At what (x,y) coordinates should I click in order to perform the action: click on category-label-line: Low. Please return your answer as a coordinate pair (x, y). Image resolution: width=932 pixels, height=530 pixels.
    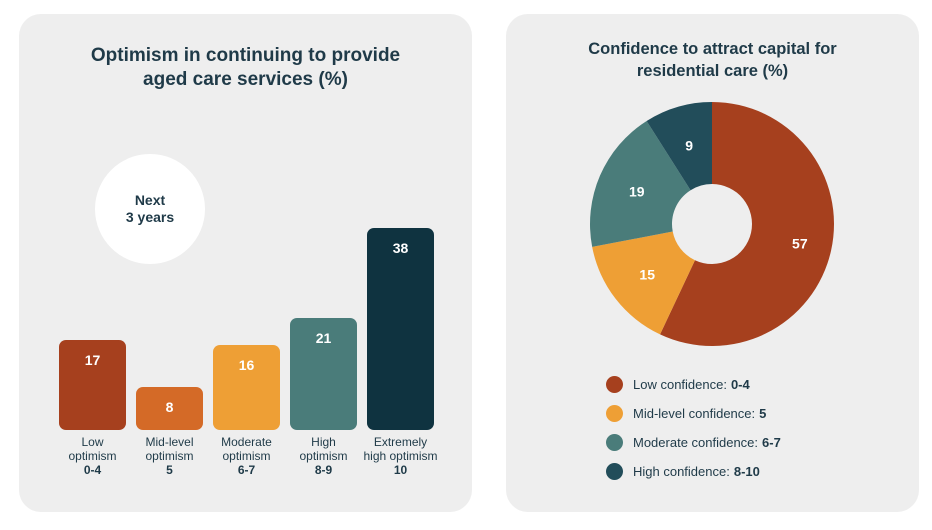
    Looking at the image, I should click on (92, 442).